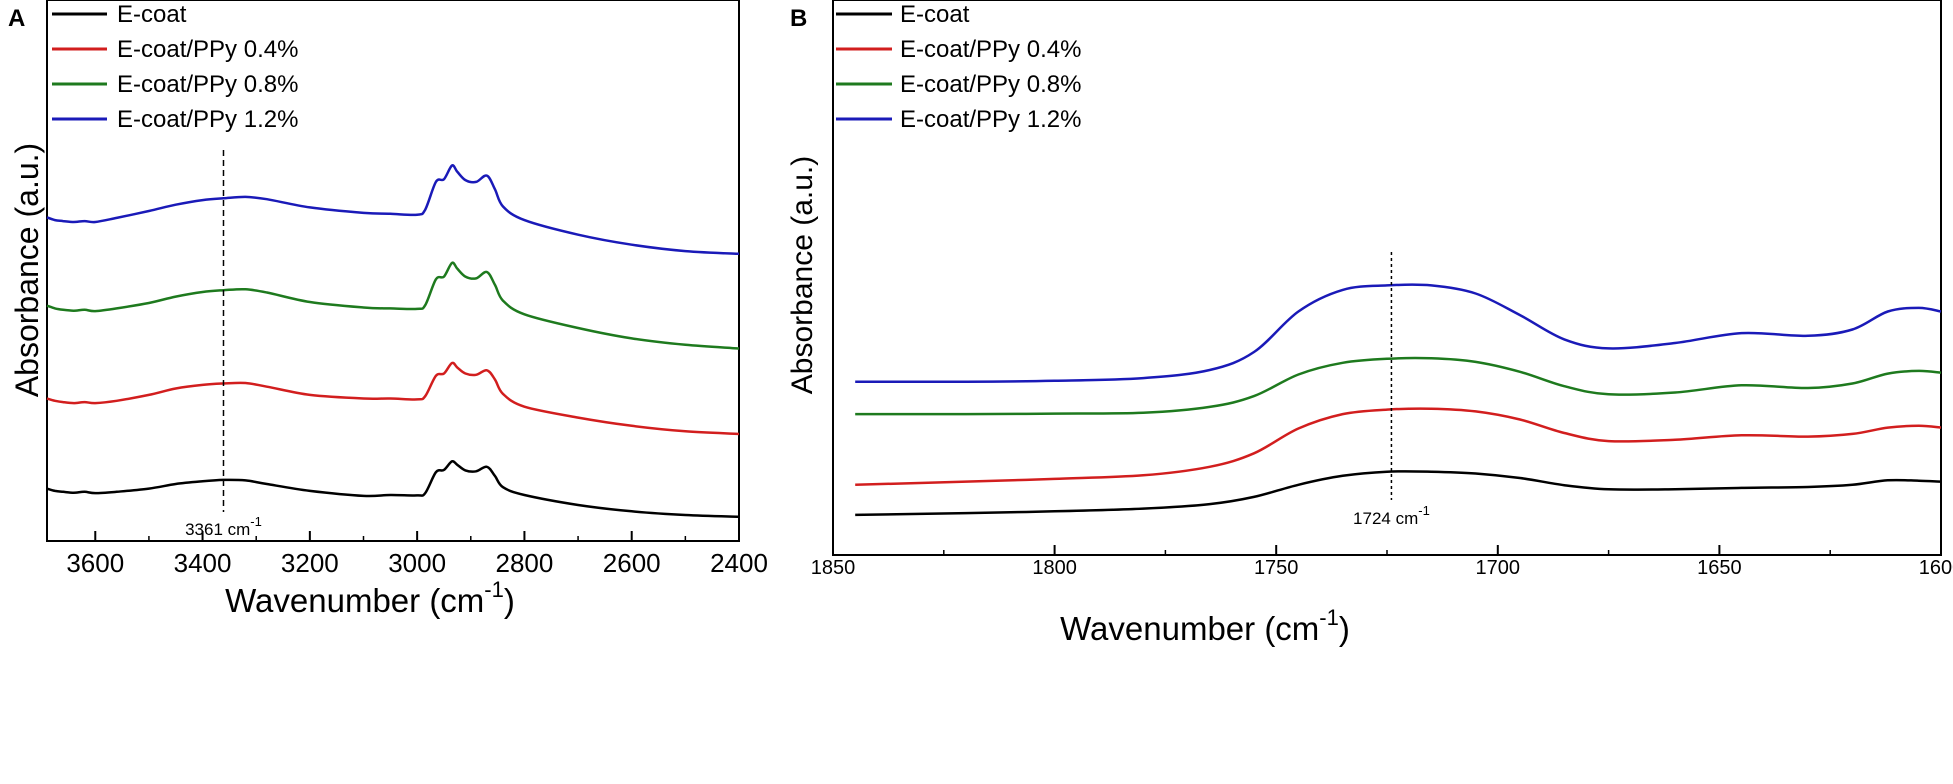 This screenshot has width=1953, height=784. What do you see at coordinates (207, 84) in the screenshot?
I see `panel-a-legend-label-2: E-coat/PPy 0.8%` at bounding box center [207, 84].